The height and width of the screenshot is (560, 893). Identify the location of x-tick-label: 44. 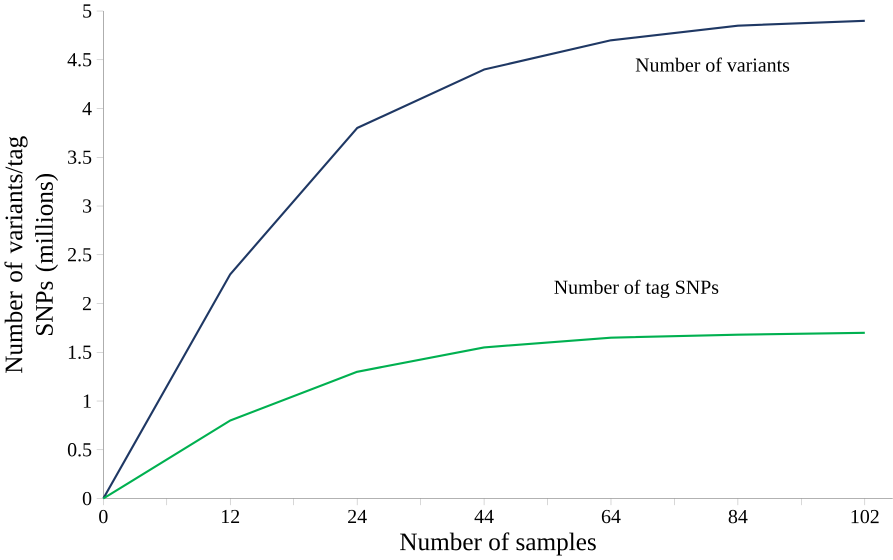
(484, 516).